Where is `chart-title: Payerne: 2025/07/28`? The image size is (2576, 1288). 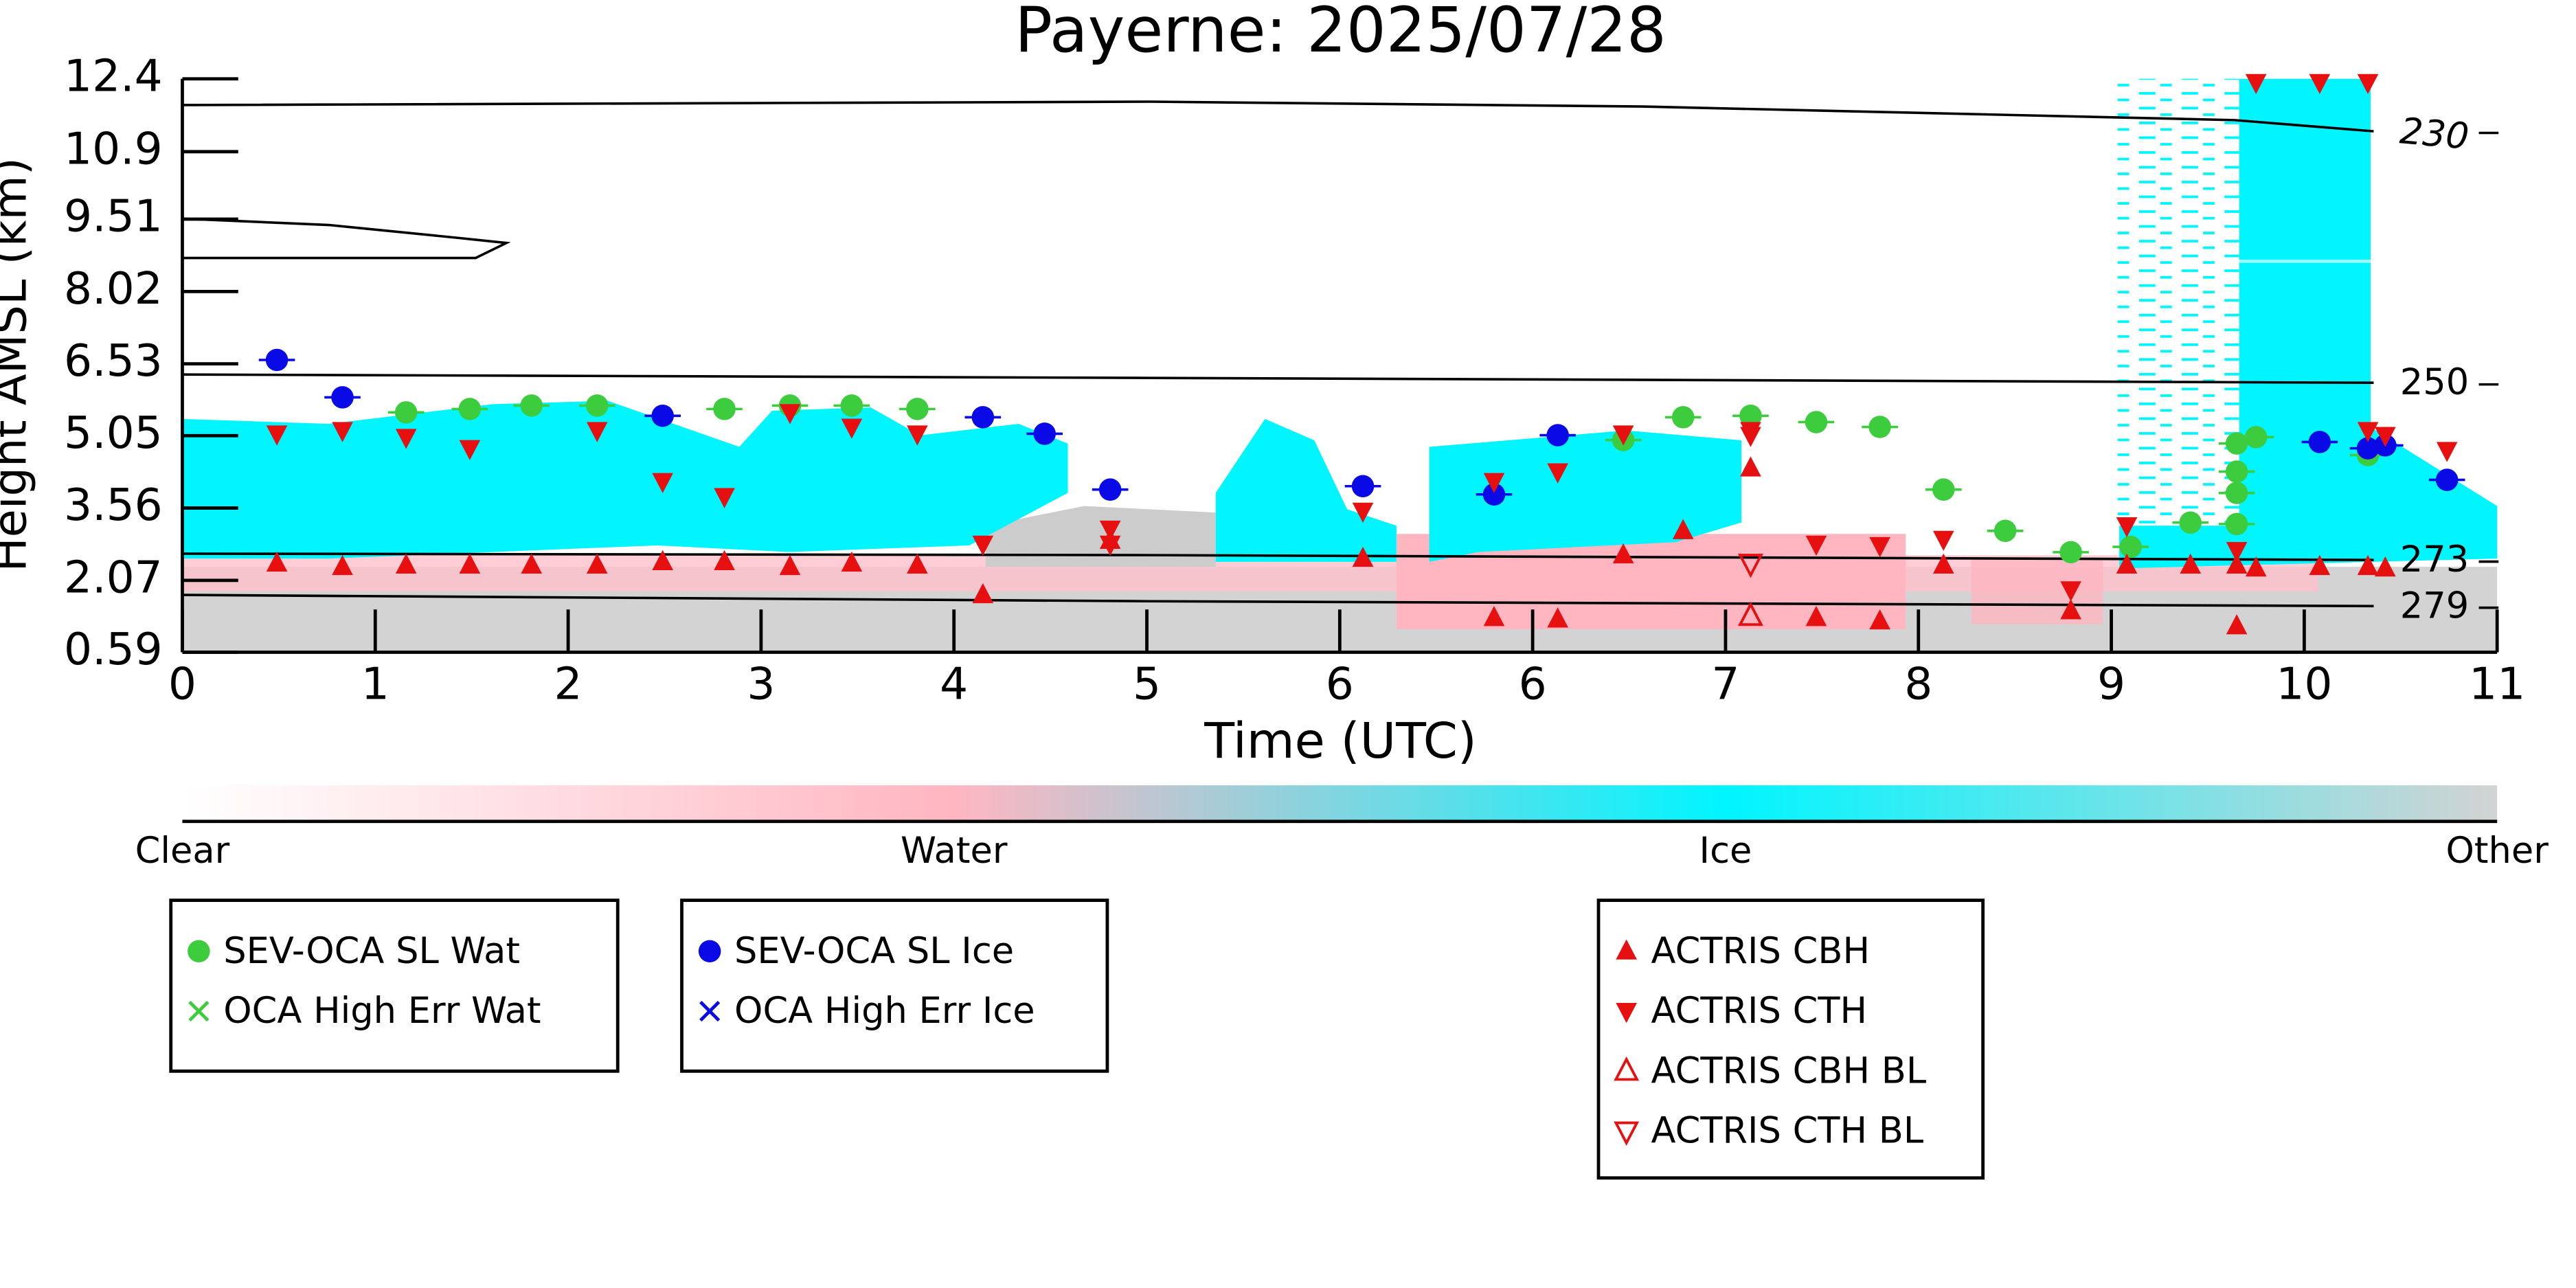 chart-title: Payerne: 2025/07/28 is located at coordinates (1341, 33).